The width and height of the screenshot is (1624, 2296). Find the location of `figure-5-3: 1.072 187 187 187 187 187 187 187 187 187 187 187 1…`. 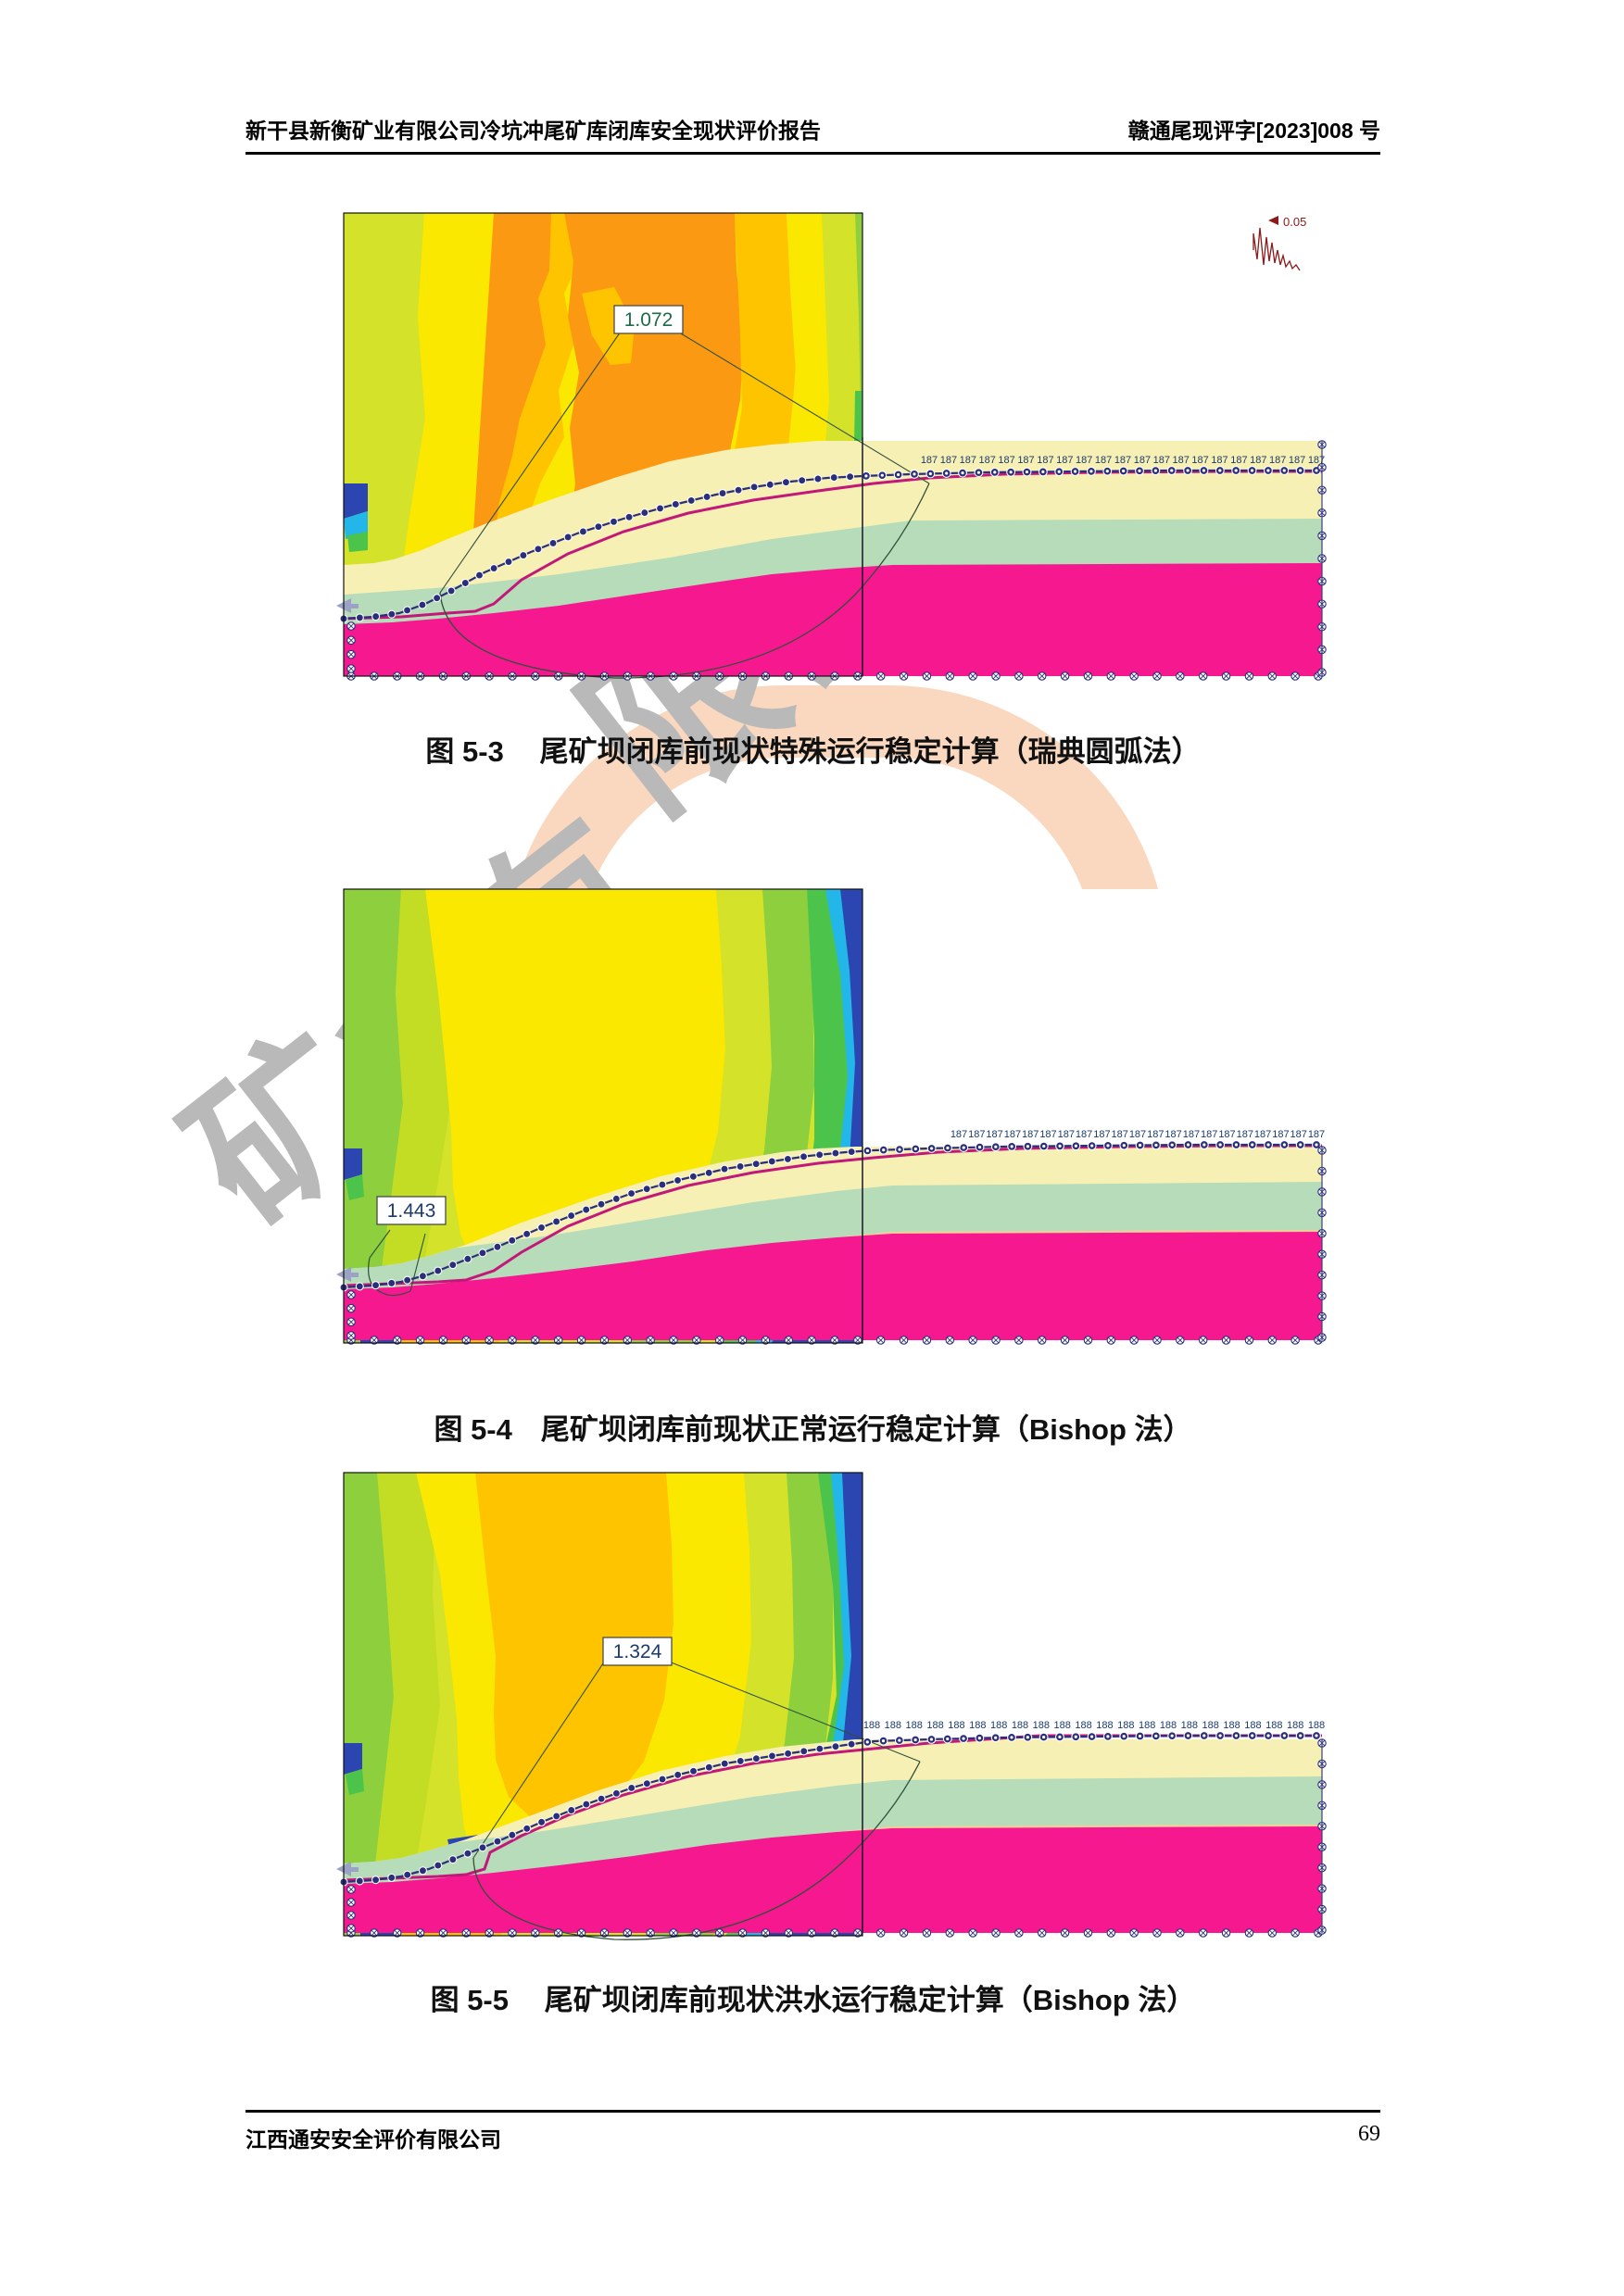

figure-5-3: 1.072 187 187 187 187 187 187 187 187 187 187 187 1… is located at coordinates (836, 456).